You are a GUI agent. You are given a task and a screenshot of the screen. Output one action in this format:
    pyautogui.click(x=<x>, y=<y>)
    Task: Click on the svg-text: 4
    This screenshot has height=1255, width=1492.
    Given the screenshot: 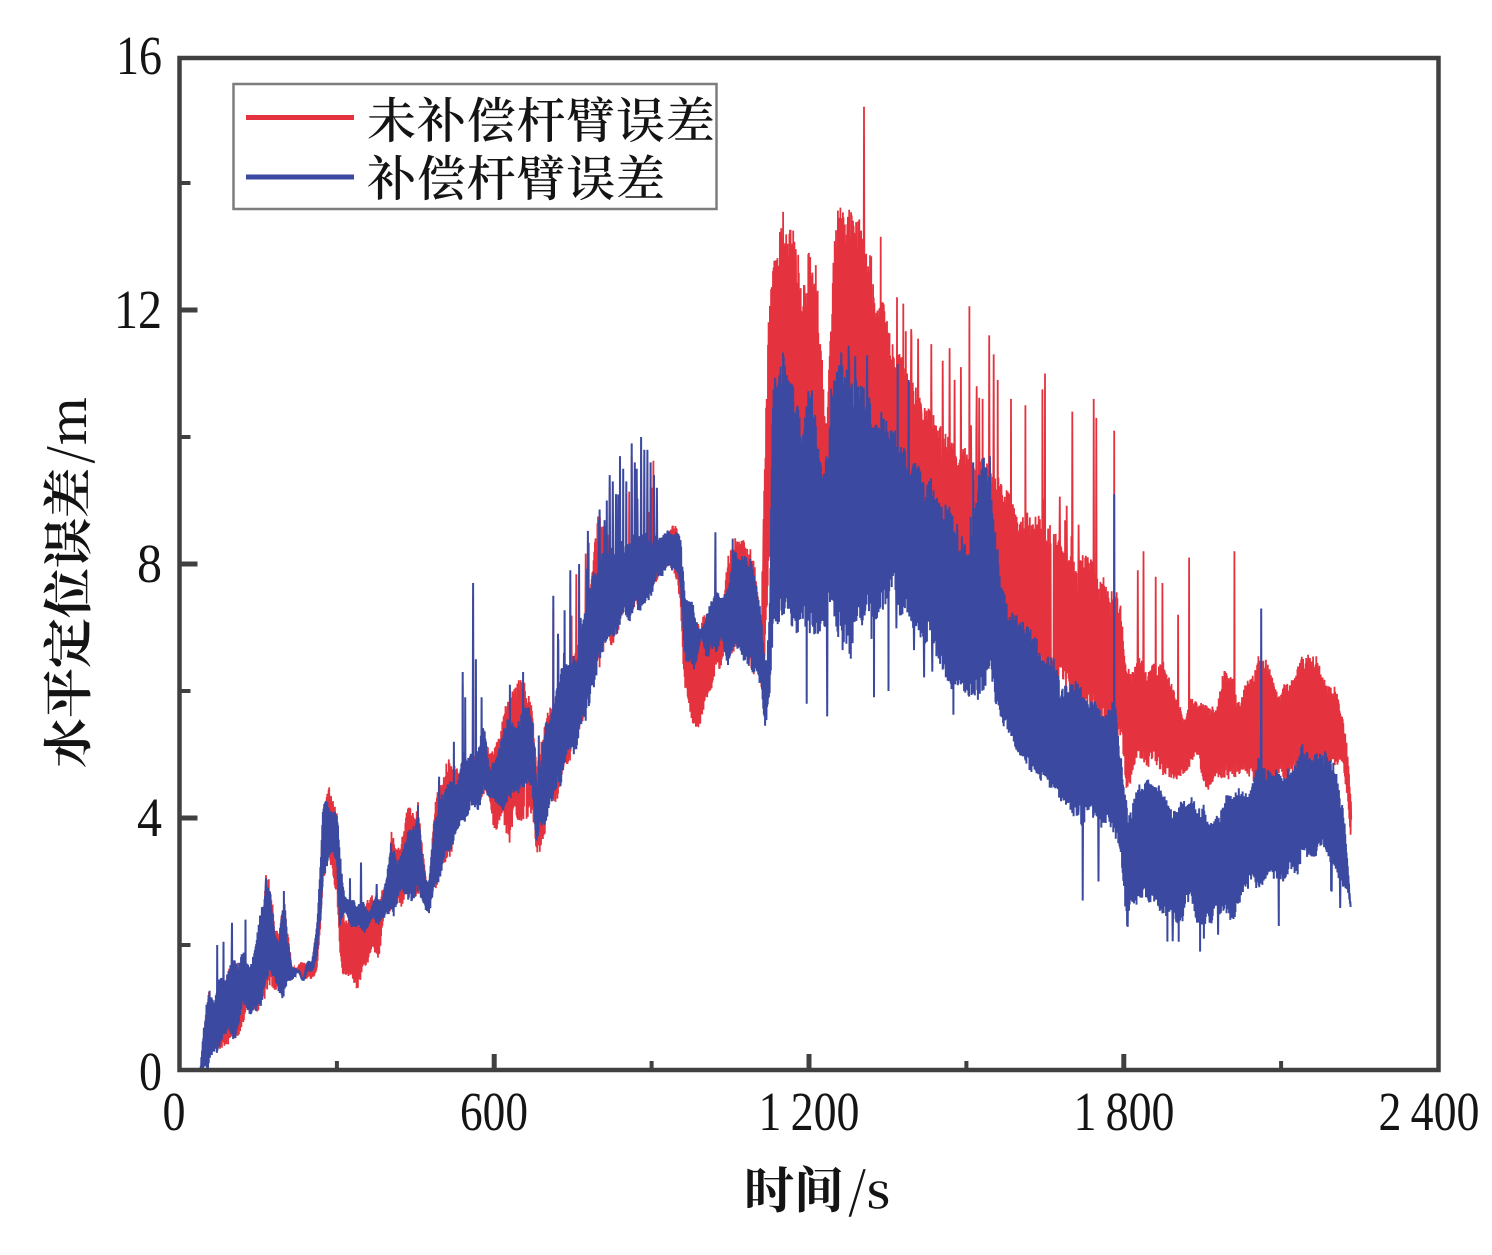 What is the action you would take?
    pyautogui.click(x=149, y=817)
    